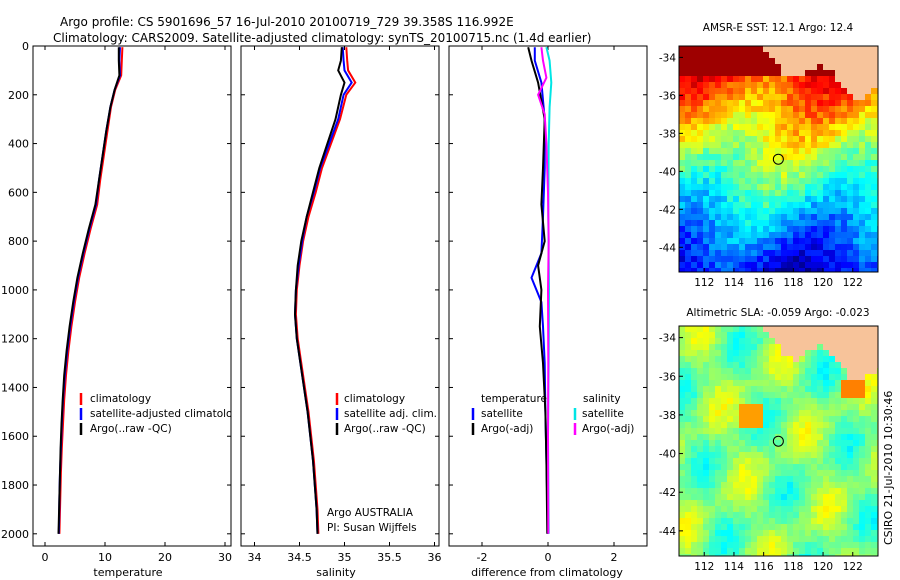 The image size is (900, 580). Describe the element at coordinates (778, 159) in the screenshot. I see `sst-map-frame` at that location.